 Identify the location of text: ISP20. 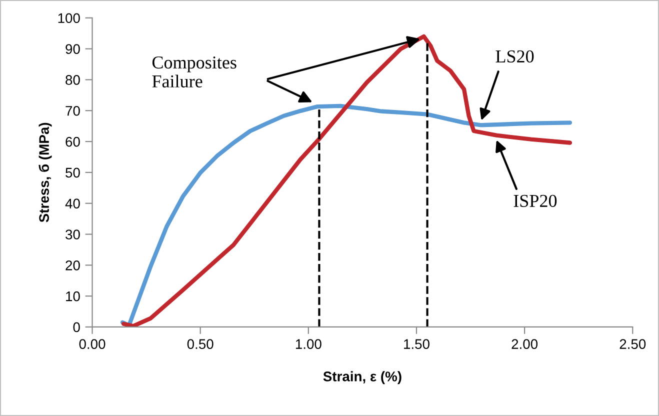
(535, 200).